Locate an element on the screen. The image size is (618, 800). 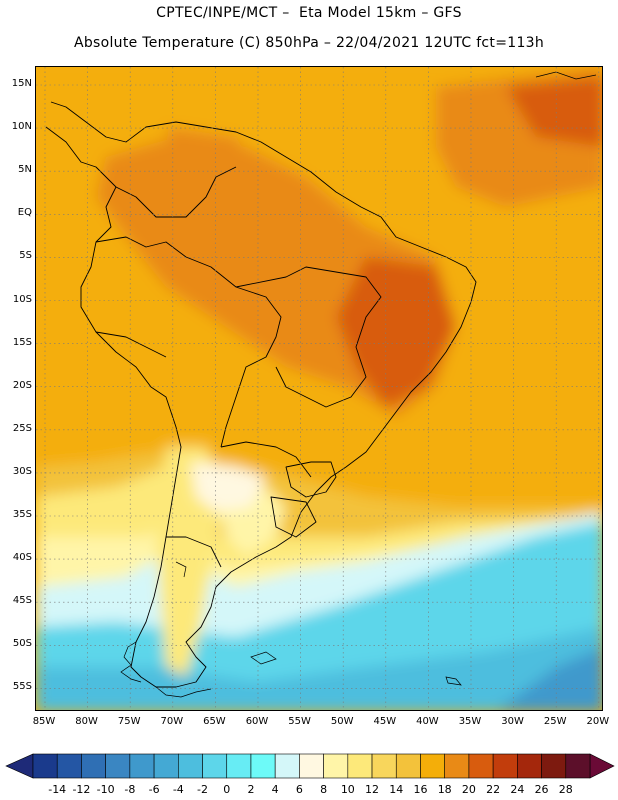
color-bar-over-triangle is located at coordinates (602, 766).